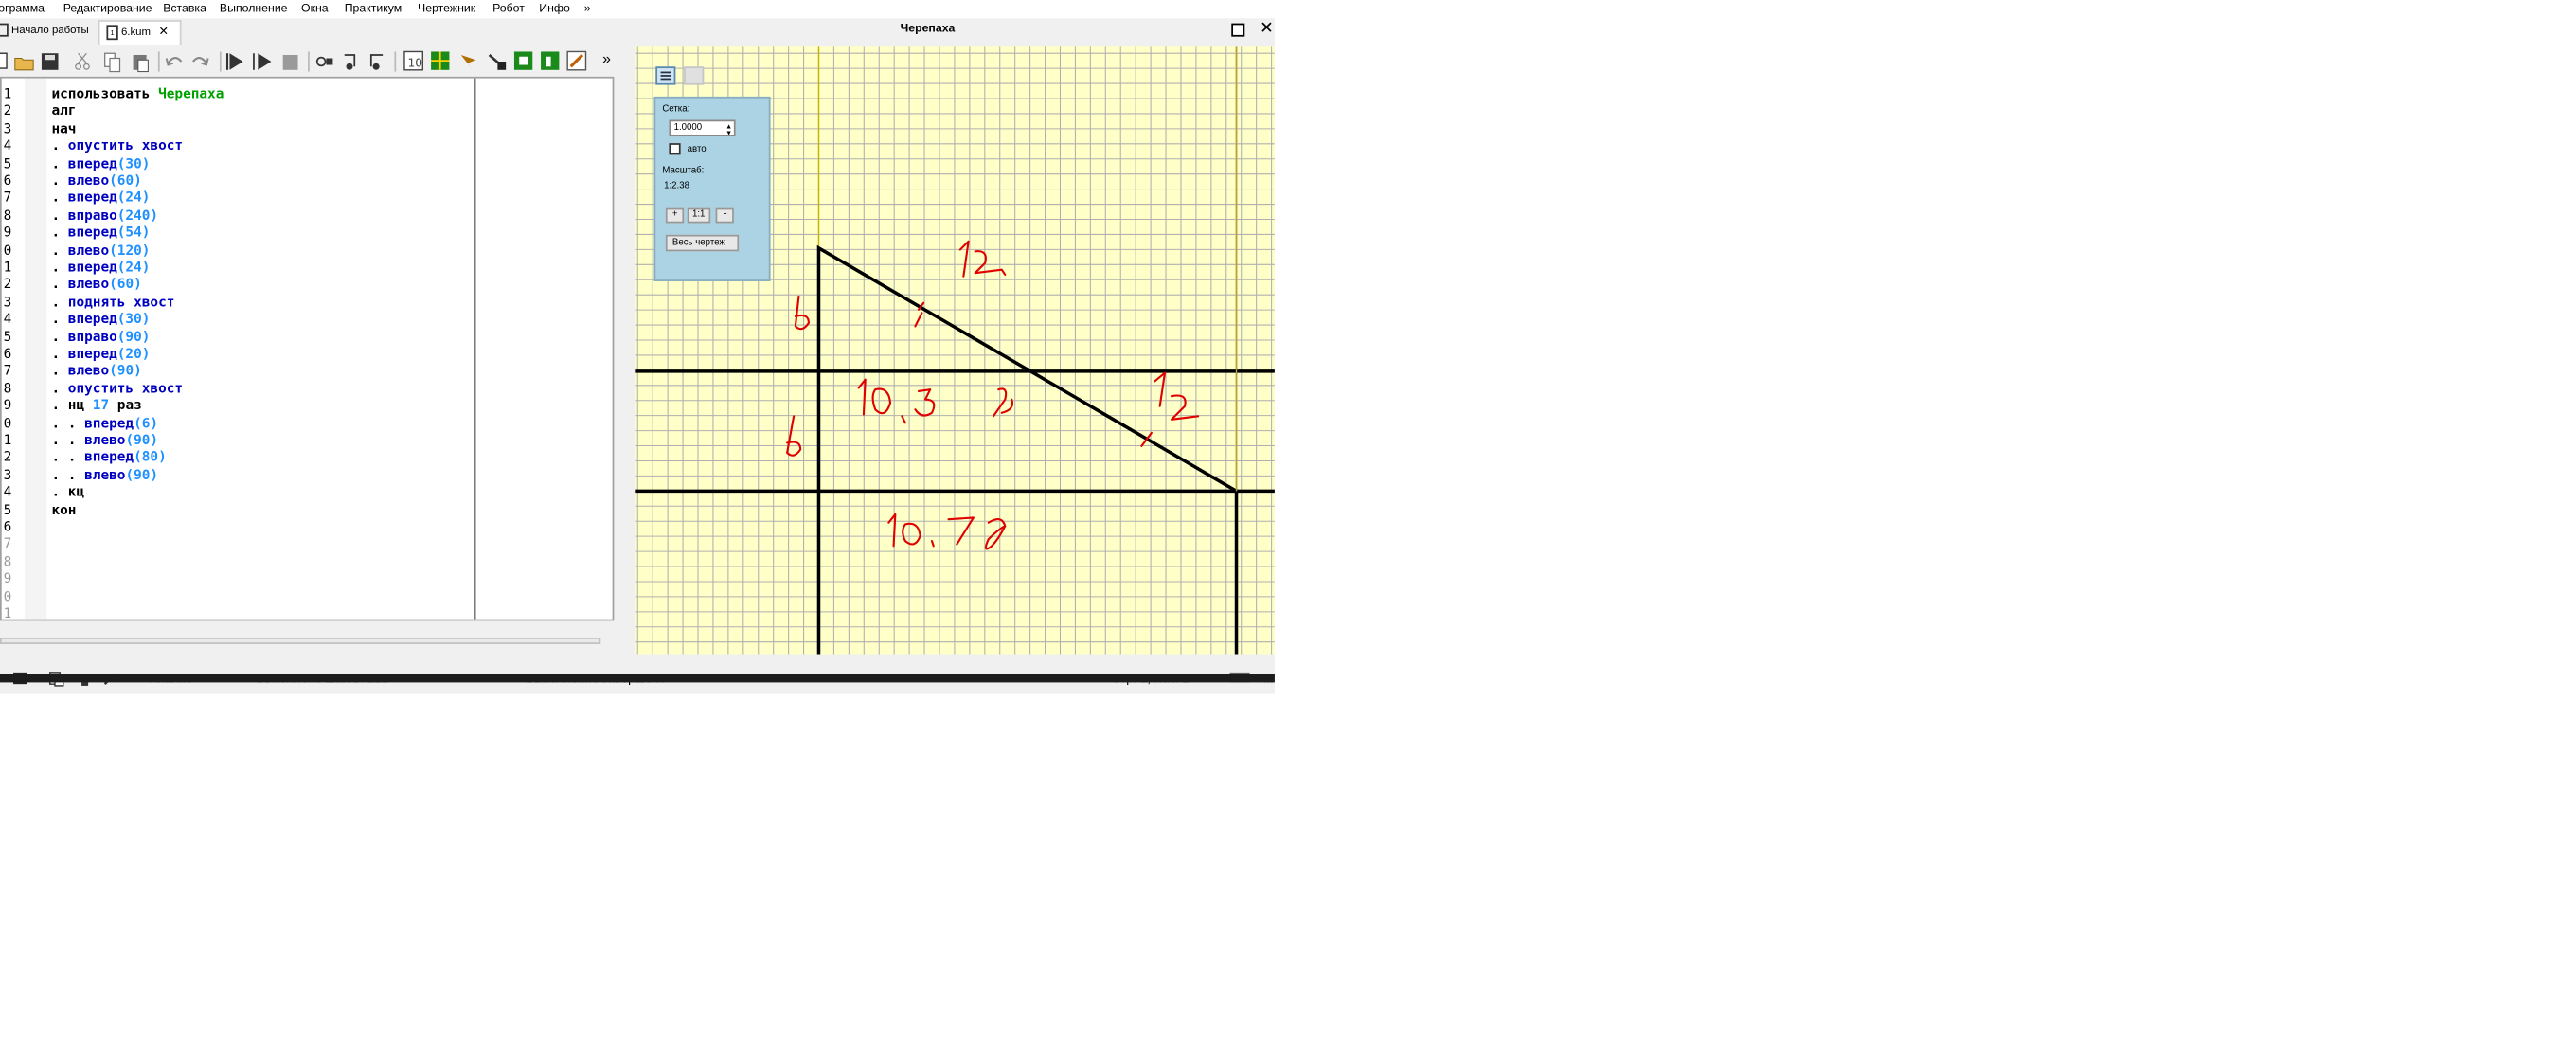  I want to click on code-line: . влево(90), so click(96, 370).